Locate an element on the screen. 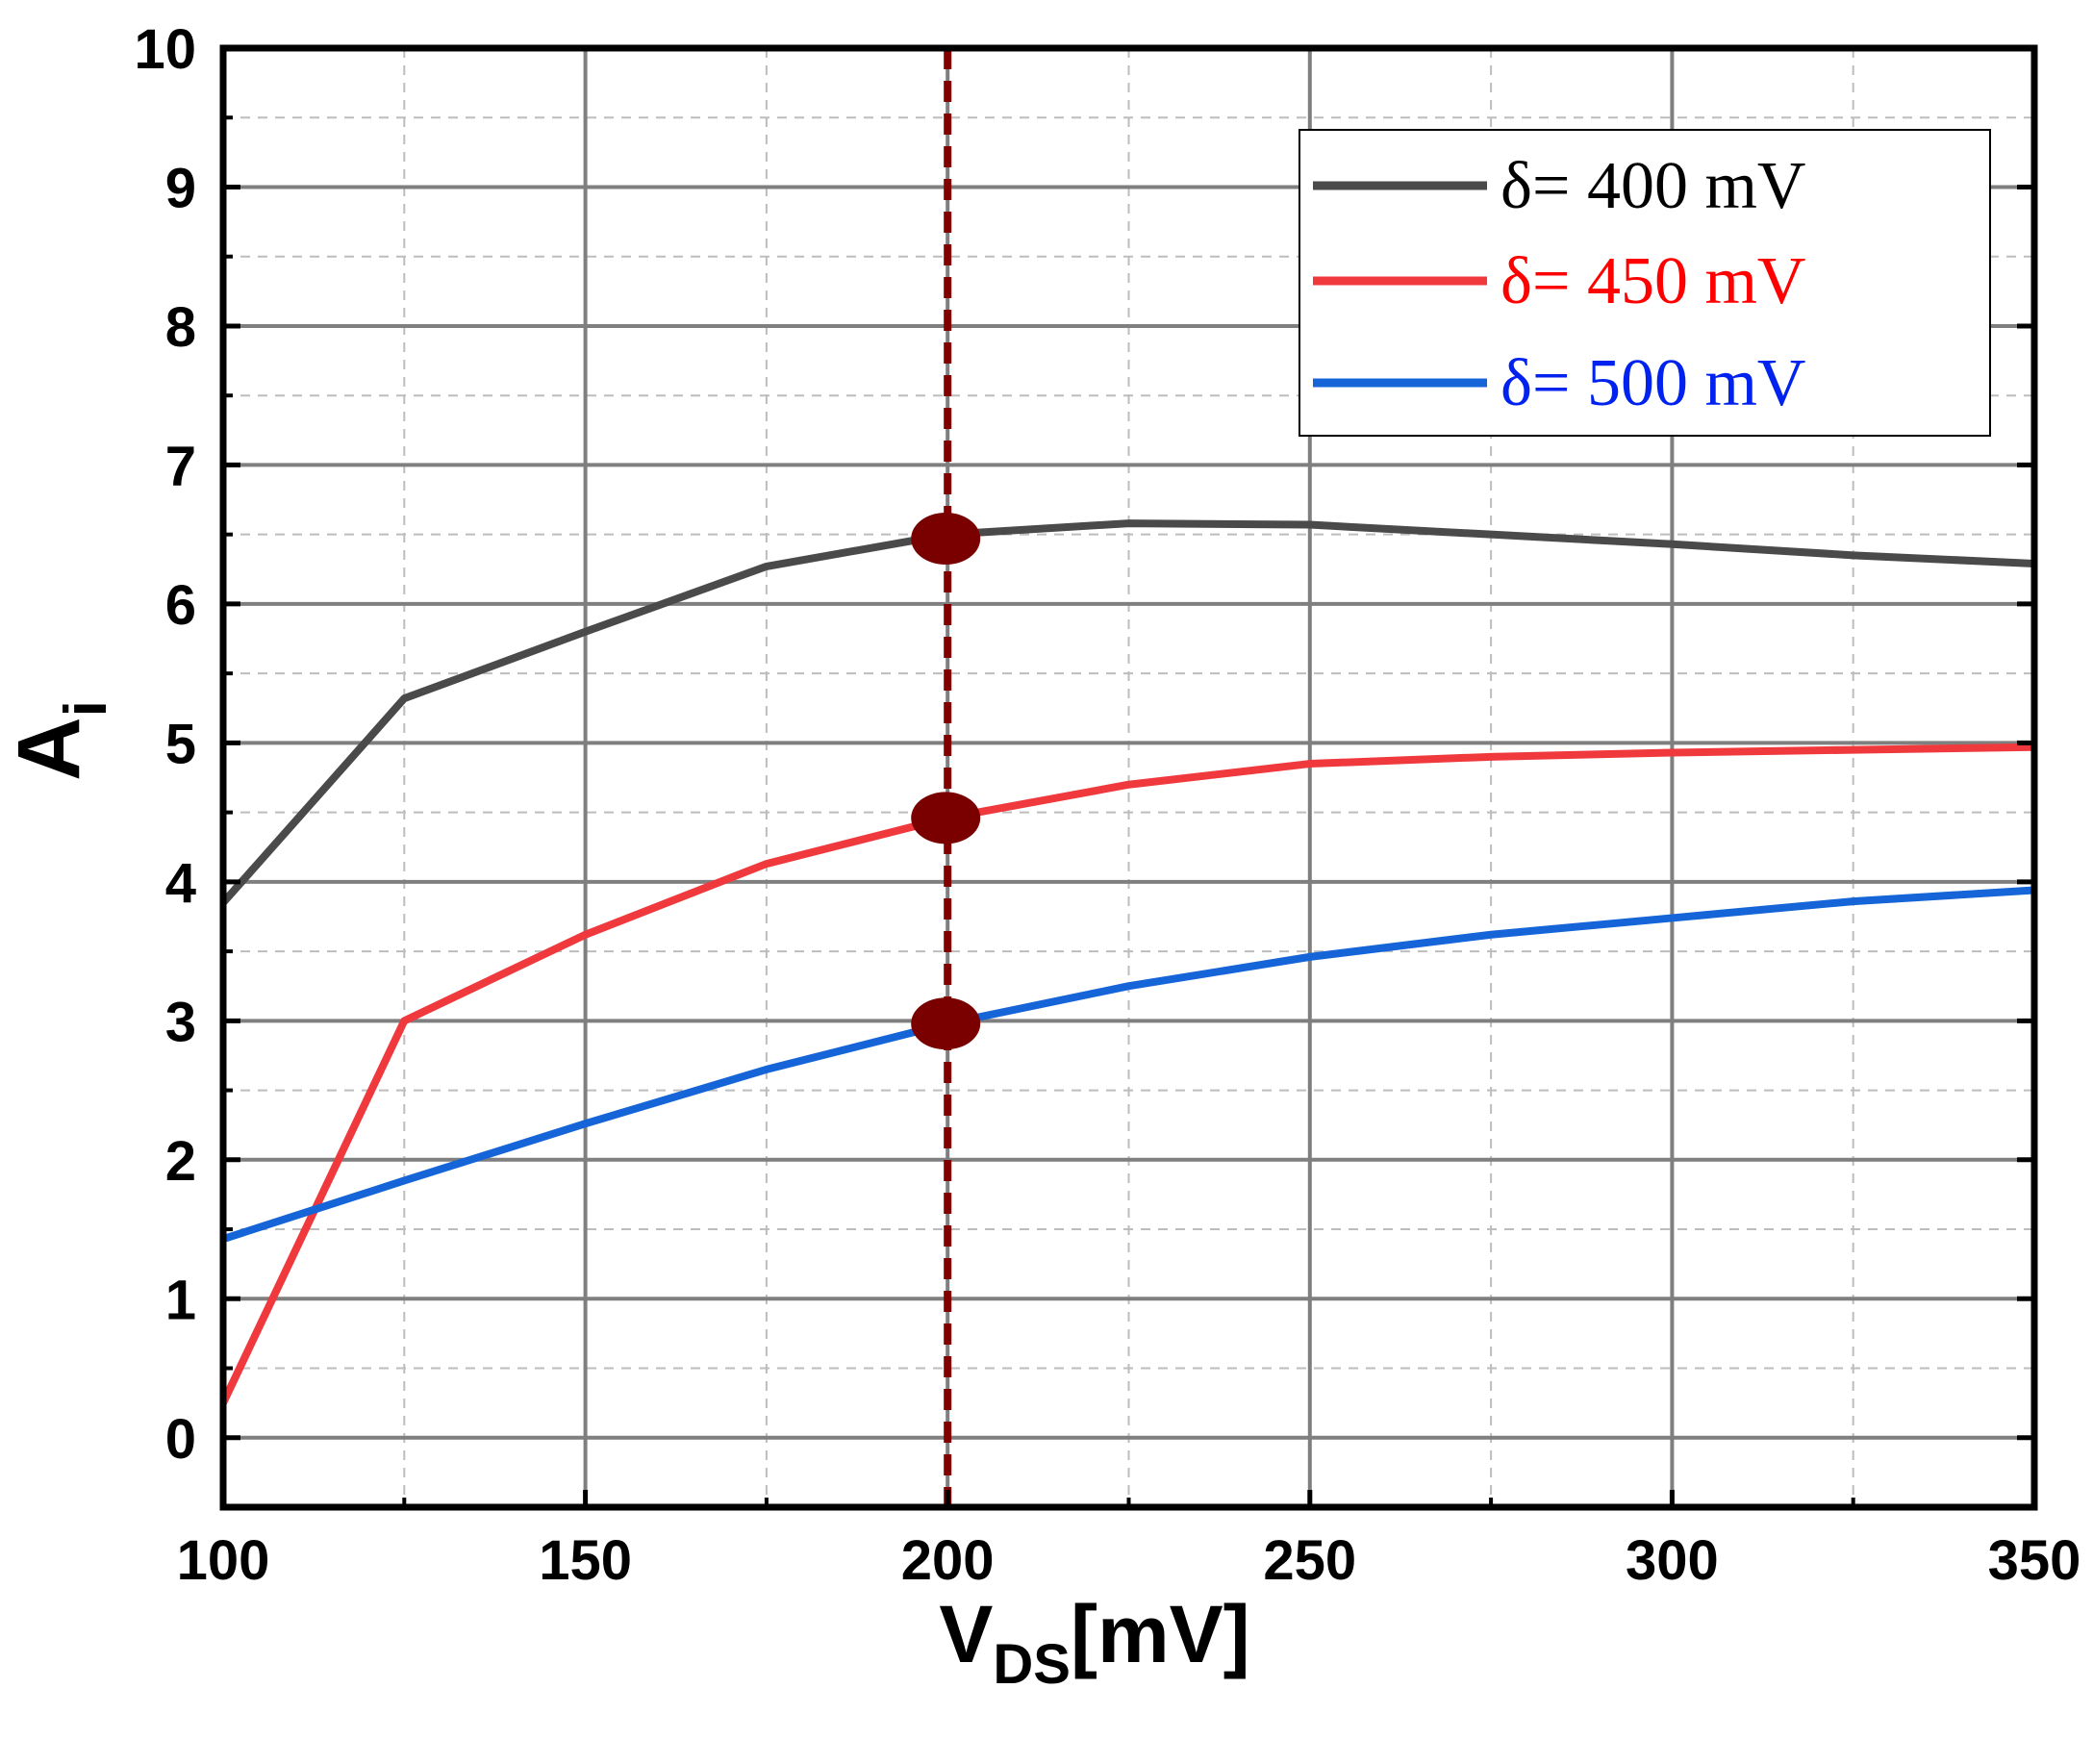  x-axis-title: VDS[mV] is located at coordinates (1094, 1643).